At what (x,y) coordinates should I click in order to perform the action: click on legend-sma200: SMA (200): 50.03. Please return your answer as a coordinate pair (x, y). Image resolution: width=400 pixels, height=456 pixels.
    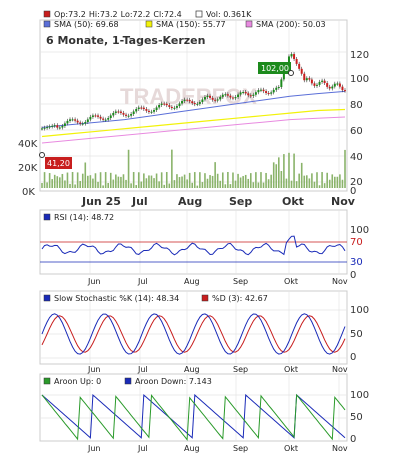
    Looking at the image, I should click on (291, 24).